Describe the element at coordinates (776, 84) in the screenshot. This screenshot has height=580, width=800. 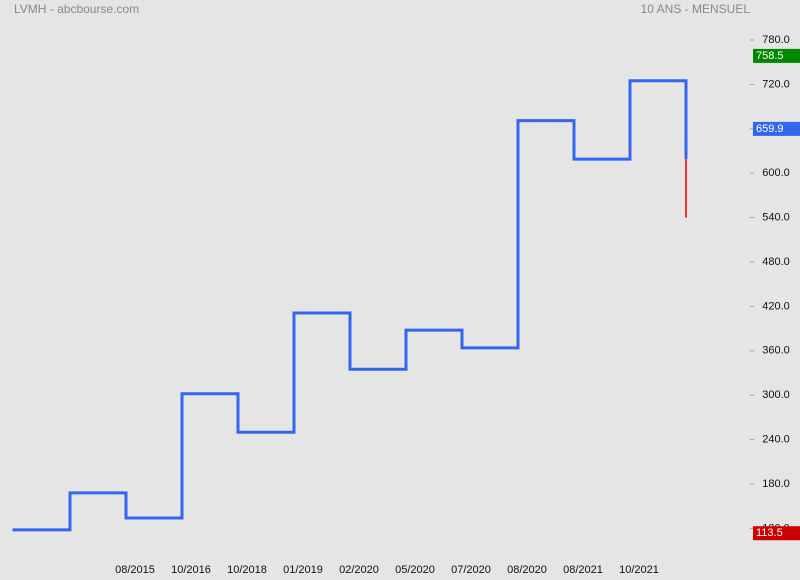
I see `y-tick-label: 720.0` at that location.